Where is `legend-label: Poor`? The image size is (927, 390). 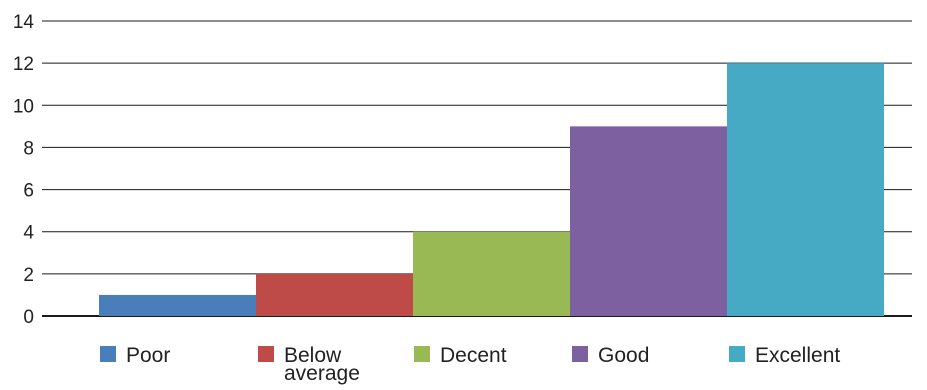 legend-label: Poor is located at coordinates (148, 355).